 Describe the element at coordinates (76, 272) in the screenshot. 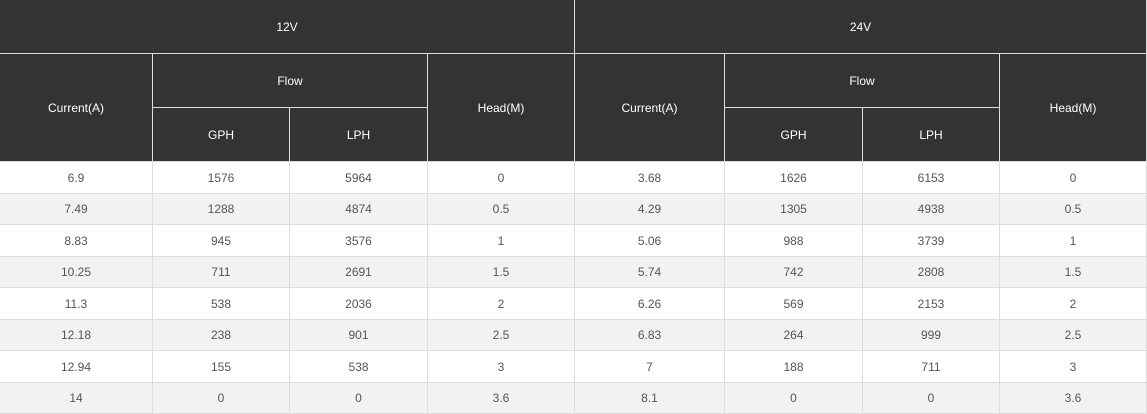

I see `table-cell: 10.25` at that location.